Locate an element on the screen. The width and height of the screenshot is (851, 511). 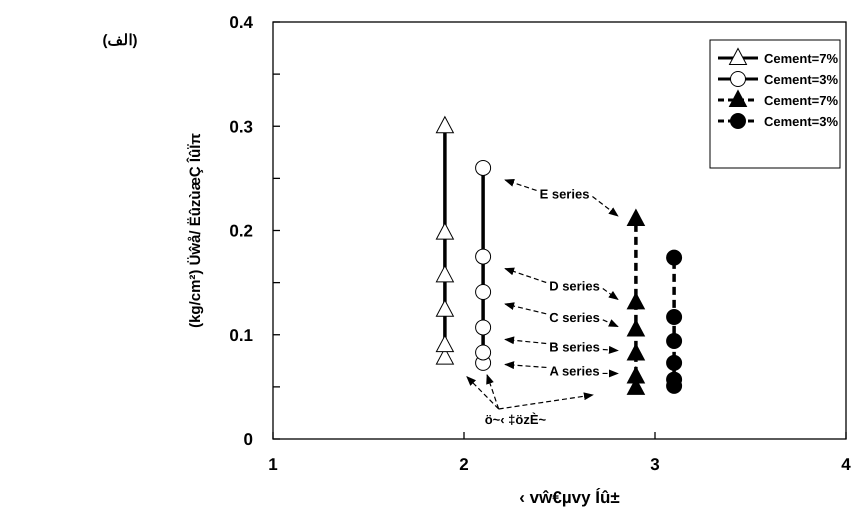
text: (الف) is located at coordinates (120, 40).